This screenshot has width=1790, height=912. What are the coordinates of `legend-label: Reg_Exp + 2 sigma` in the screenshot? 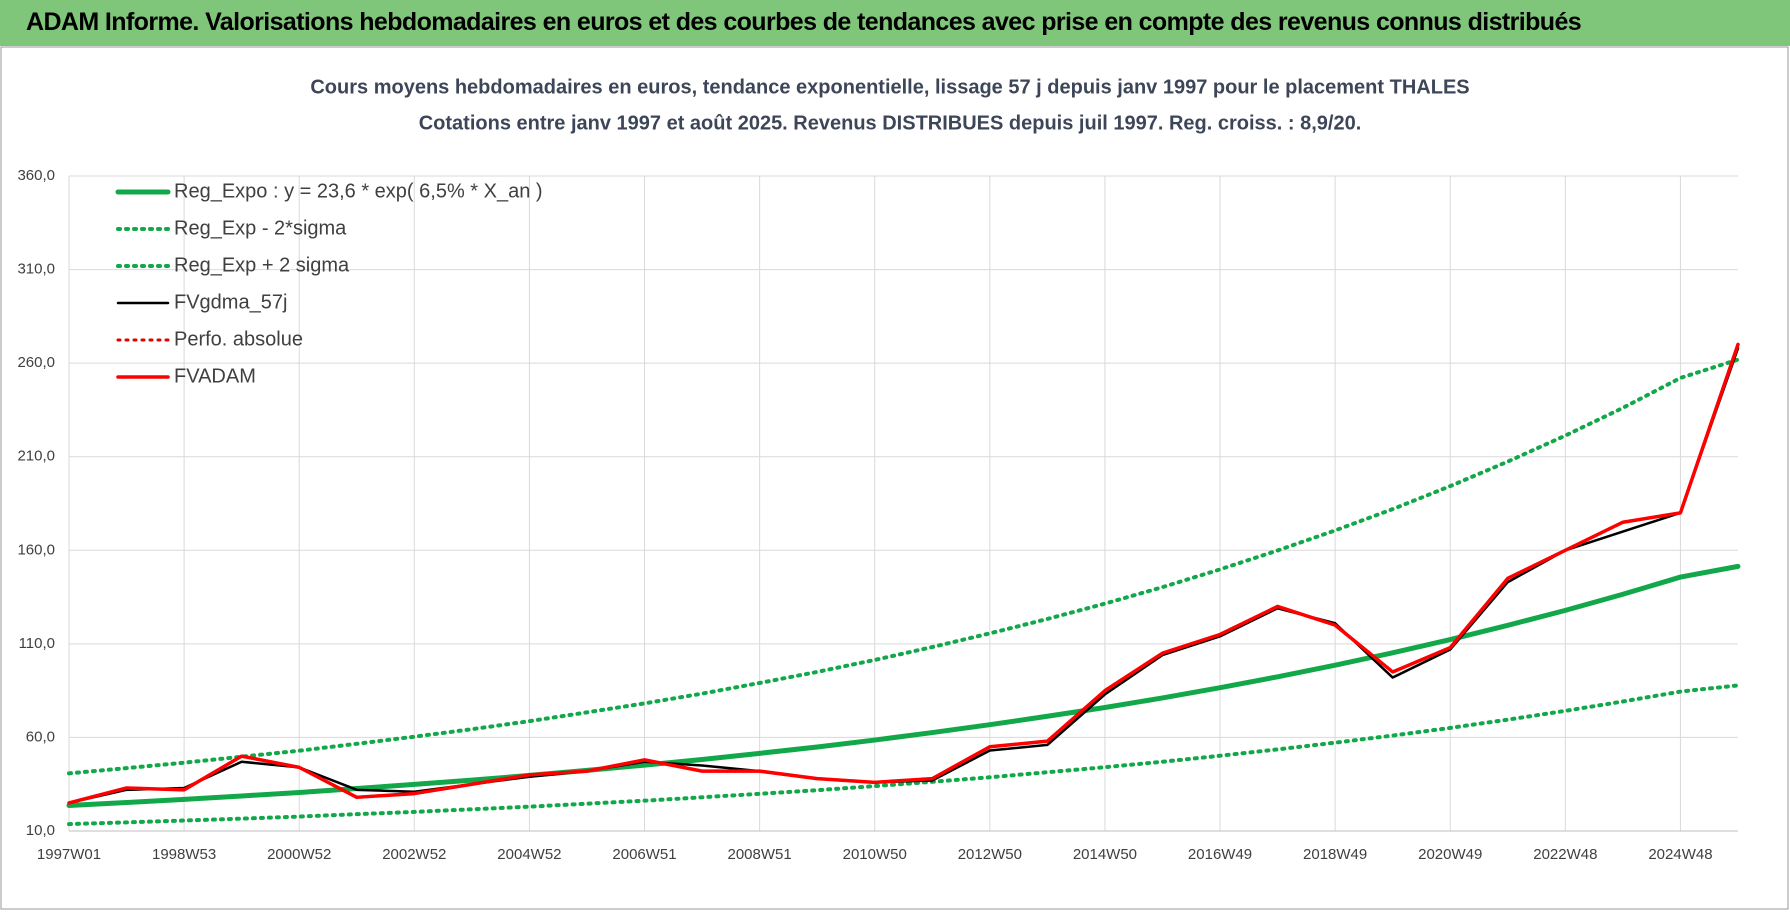 It's located at (262, 265).